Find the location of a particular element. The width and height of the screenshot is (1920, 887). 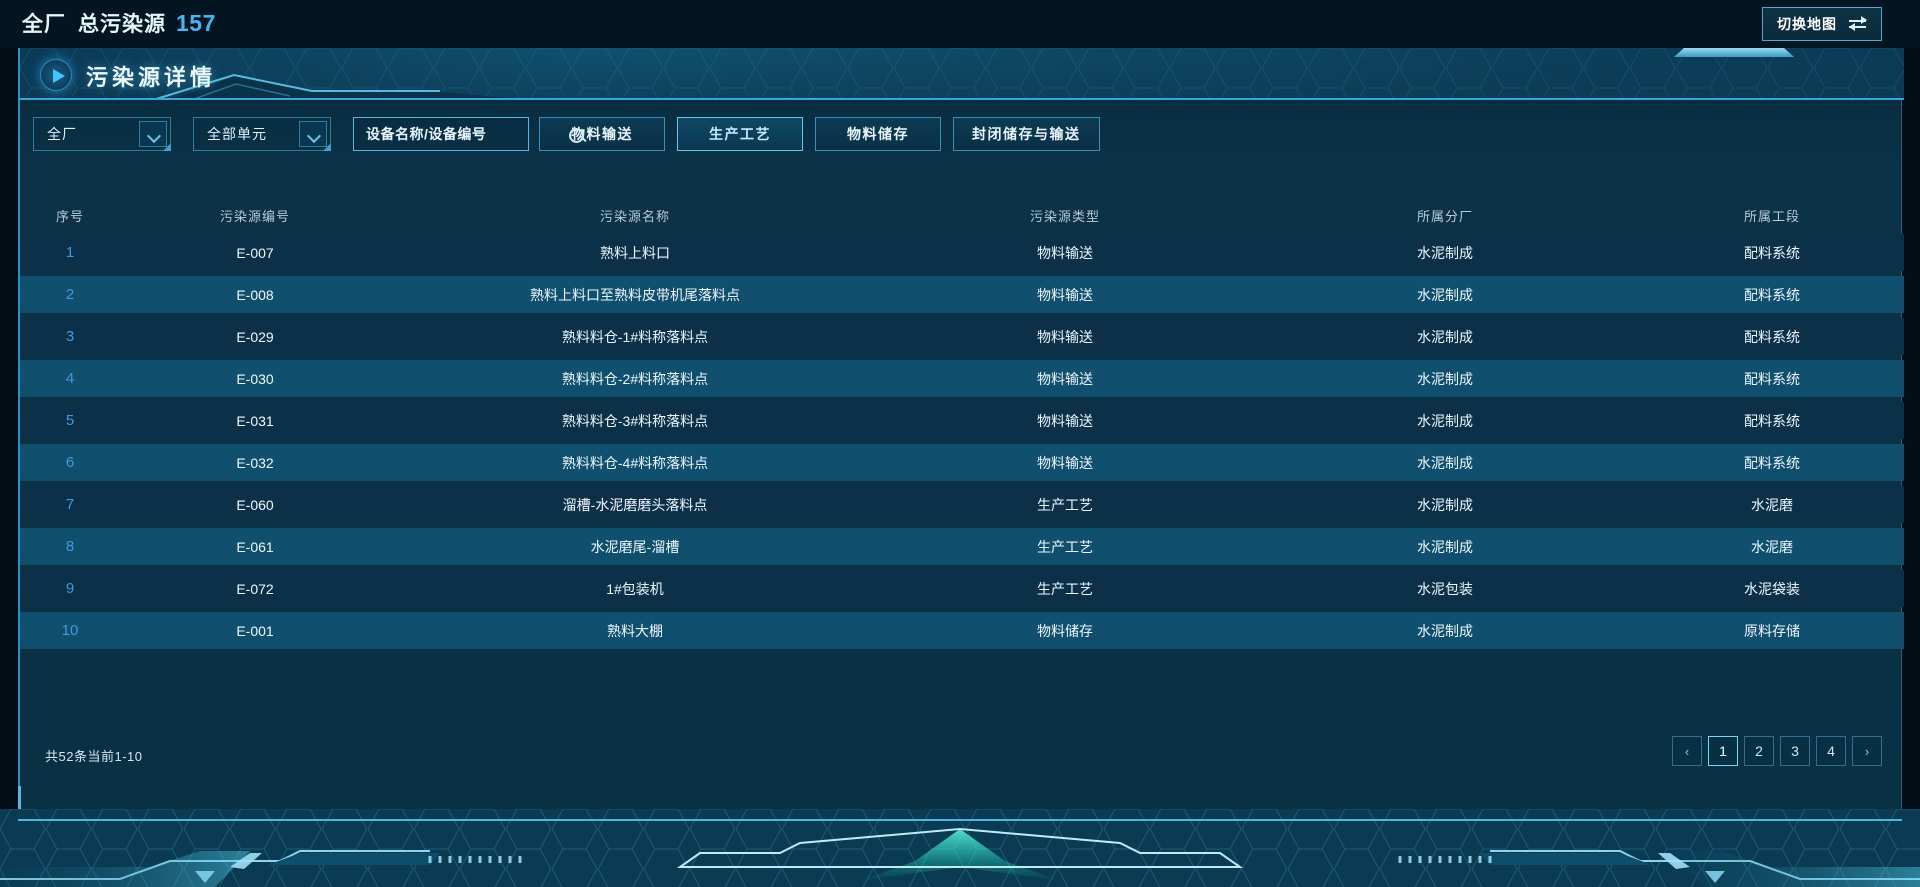

table-row: 10 E-001 熟料大棚 物料储存 水泥制成 原料存储 is located at coordinates (962, 630).